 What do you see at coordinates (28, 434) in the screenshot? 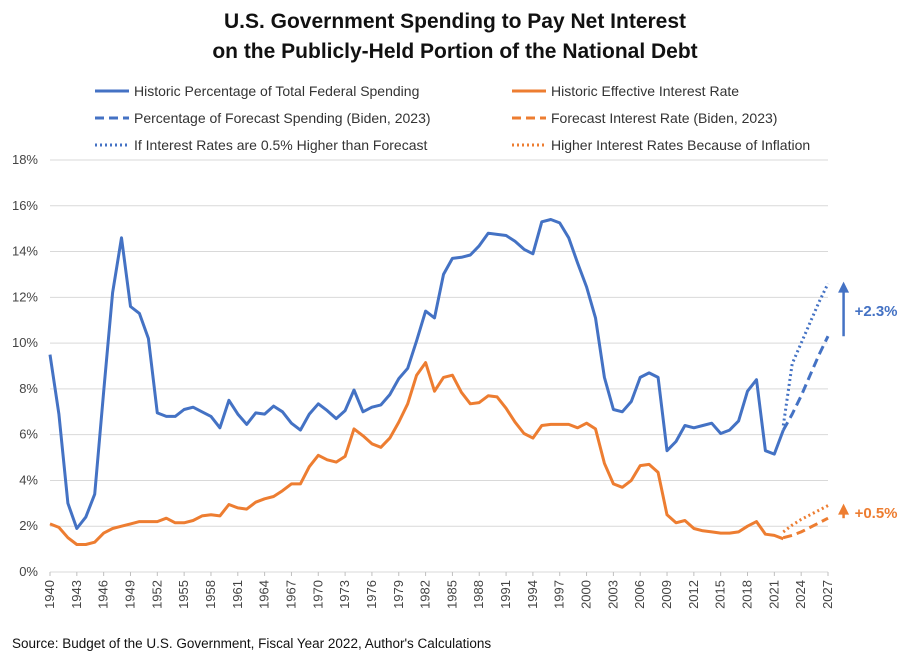
I see `y-tick-label: 6%` at bounding box center [28, 434].